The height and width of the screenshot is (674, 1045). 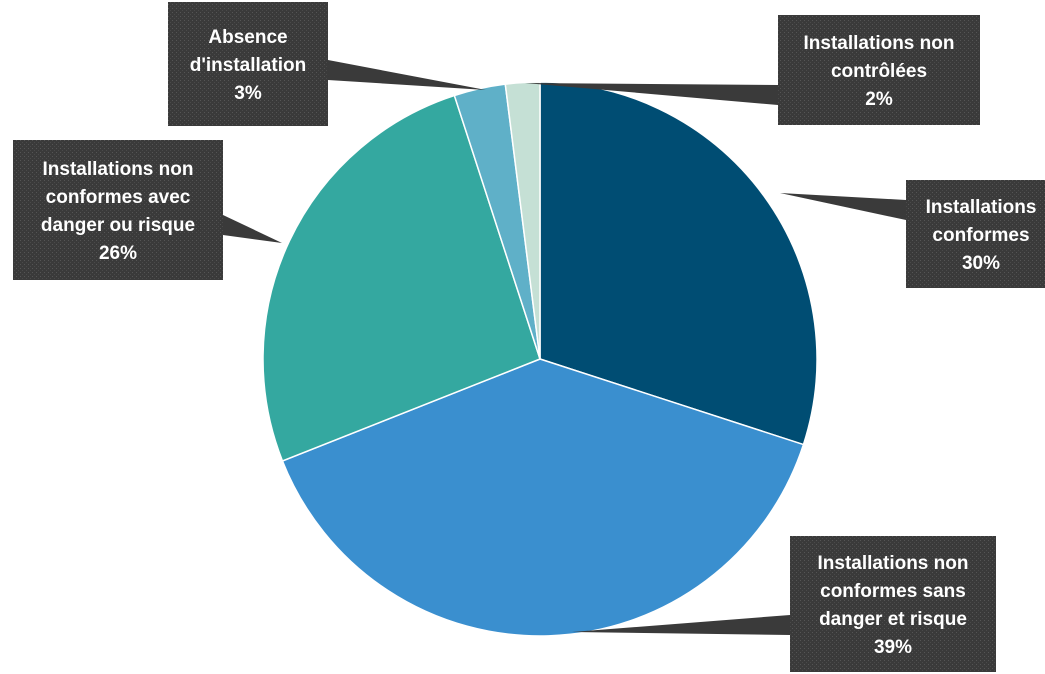 What do you see at coordinates (893, 619) in the screenshot?
I see `data-label-text: danger et risque` at bounding box center [893, 619].